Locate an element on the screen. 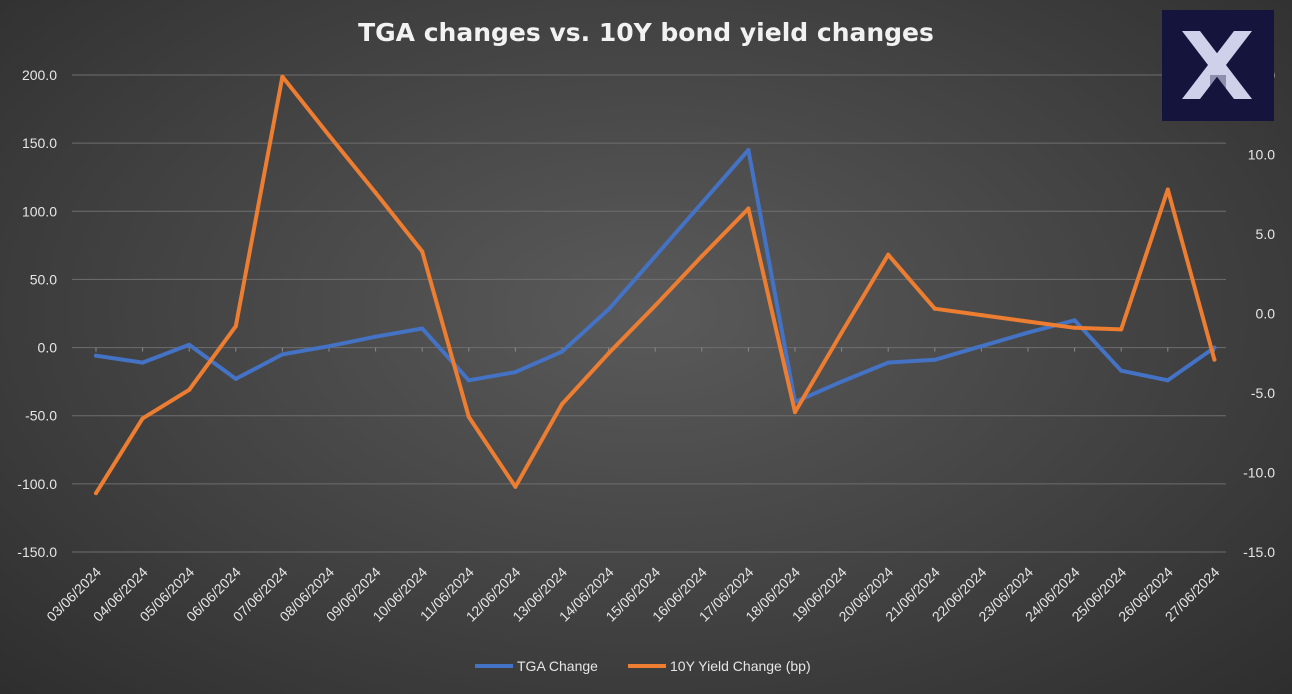 The width and height of the screenshot is (1292, 694). right-tick-label: 5.0 is located at coordinates (1266, 234).